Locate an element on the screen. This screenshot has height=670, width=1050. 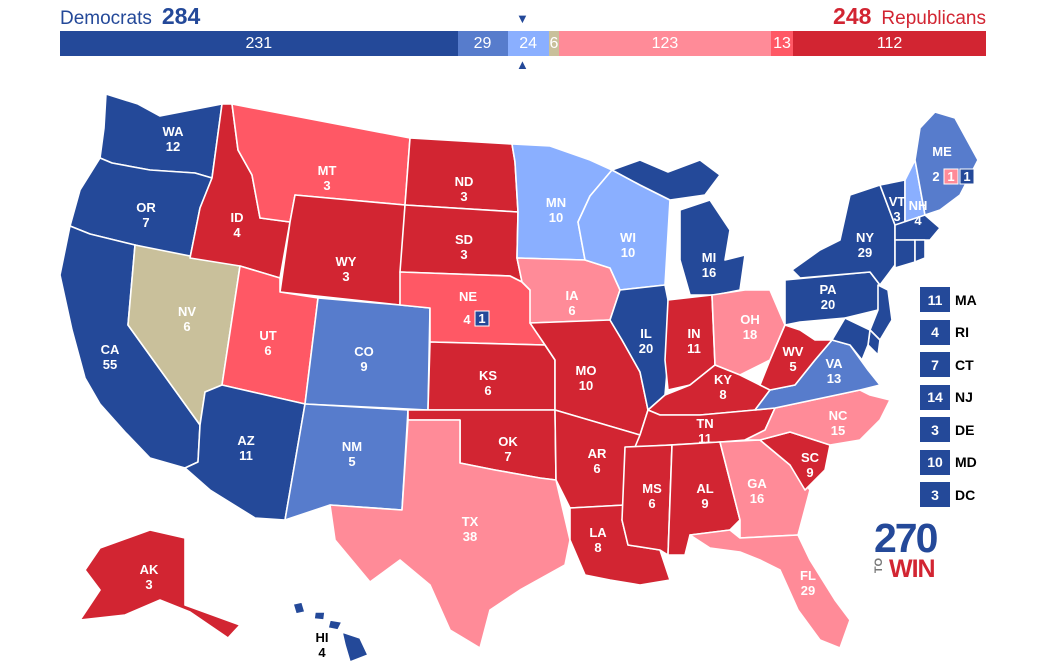
state-ev-GA: 16 is located at coordinates (757, 498).